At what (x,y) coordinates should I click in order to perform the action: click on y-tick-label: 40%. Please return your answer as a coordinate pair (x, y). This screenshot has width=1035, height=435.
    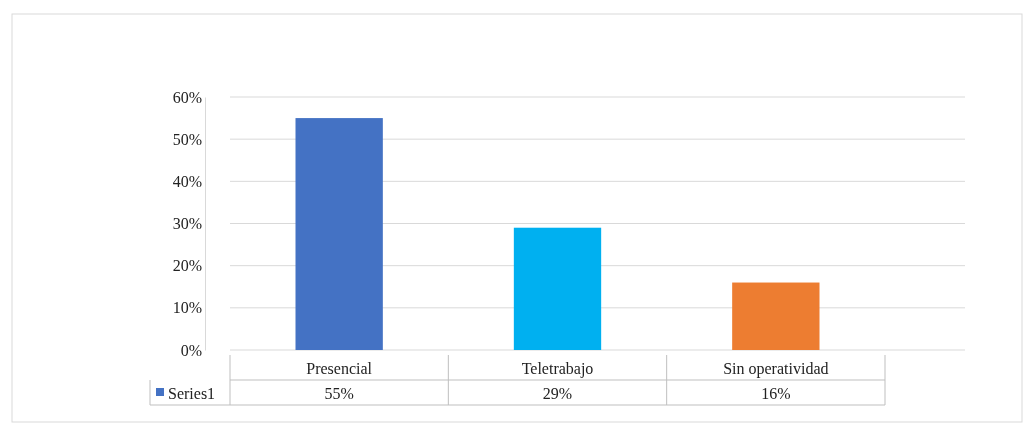
    Looking at the image, I should click on (187, 181).